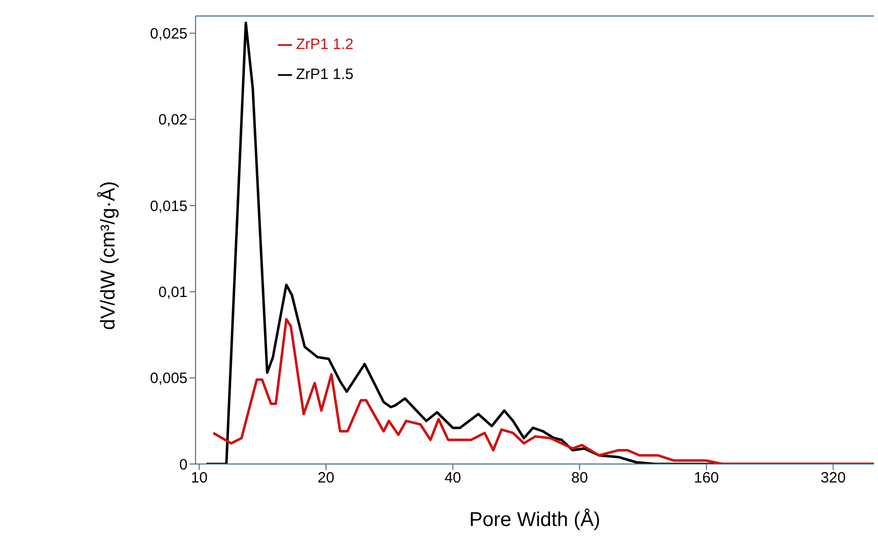 Image resolution: width=878 pixels, height=548 pixels. Describe the element at coordinates (169, 206) in the screenshot. I see `y-tick-label: 0,015` at that location.